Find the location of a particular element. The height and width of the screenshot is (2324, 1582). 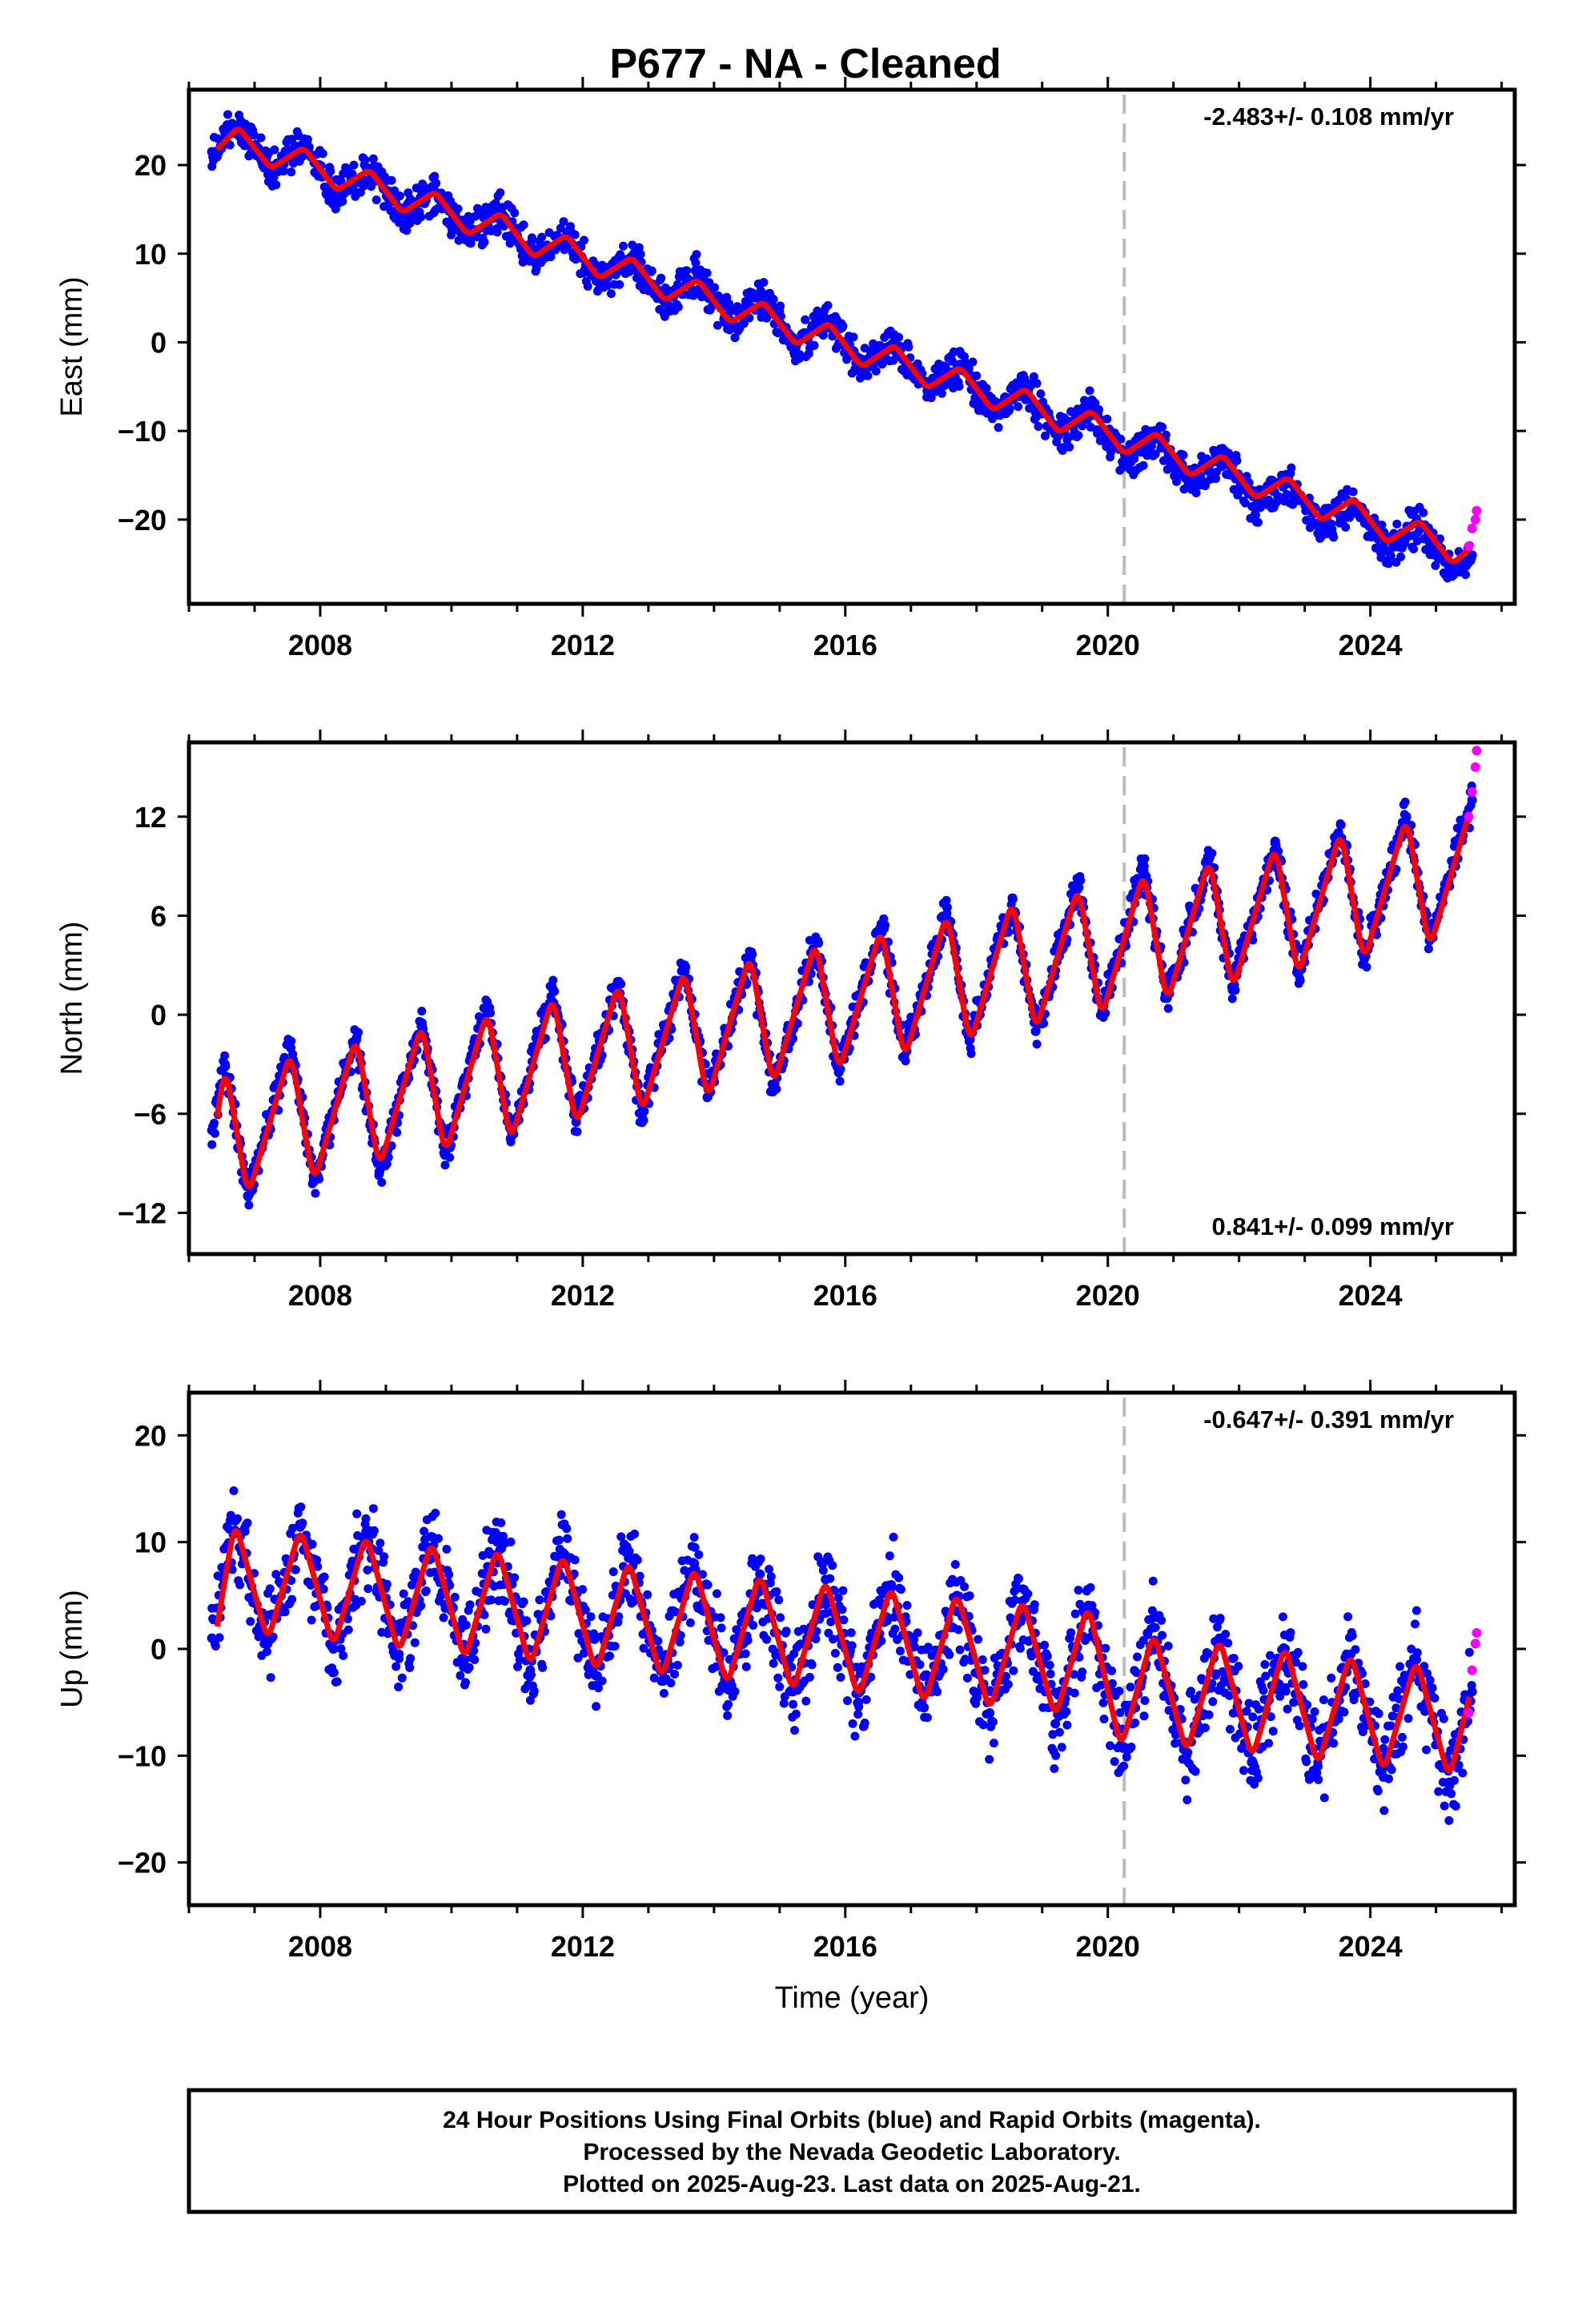

north-x-tick-label: 2008 is located at coordinates (320, 1295).